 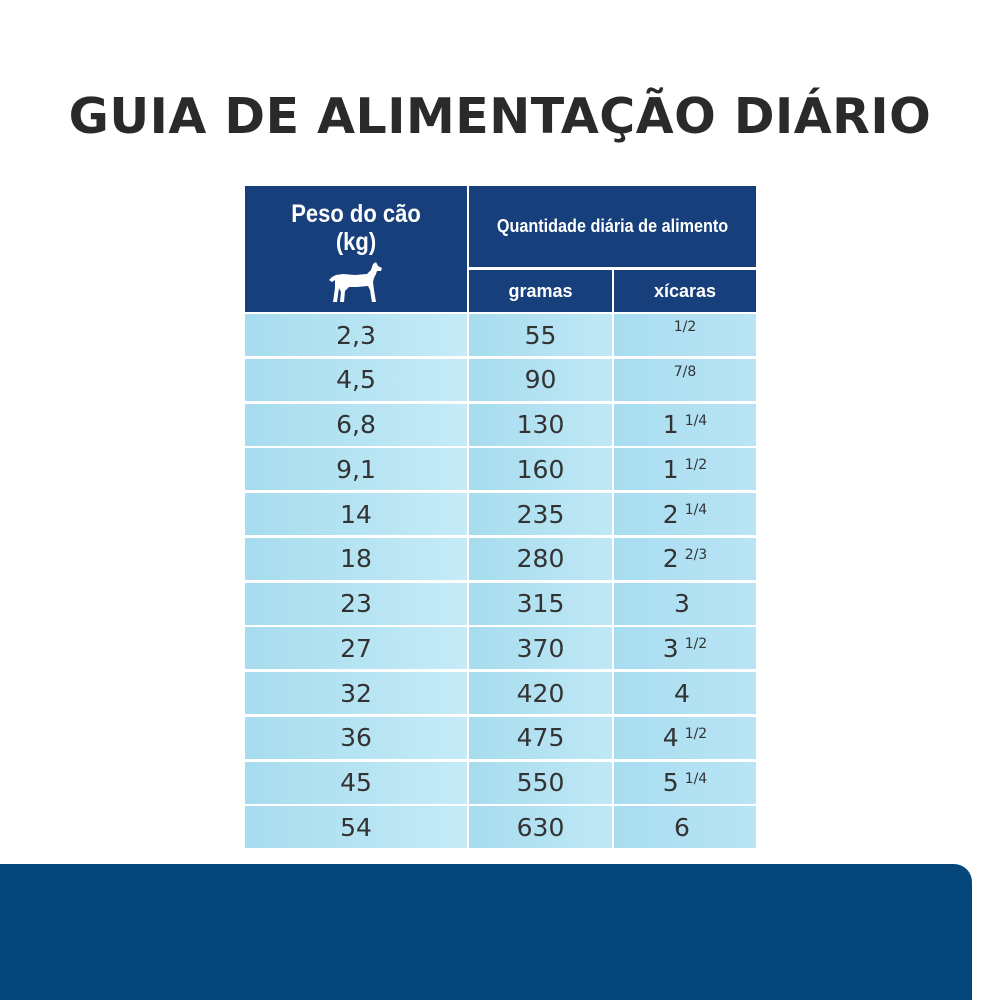 I want to click on weight-cell: 18, so click(x=356, y=558).